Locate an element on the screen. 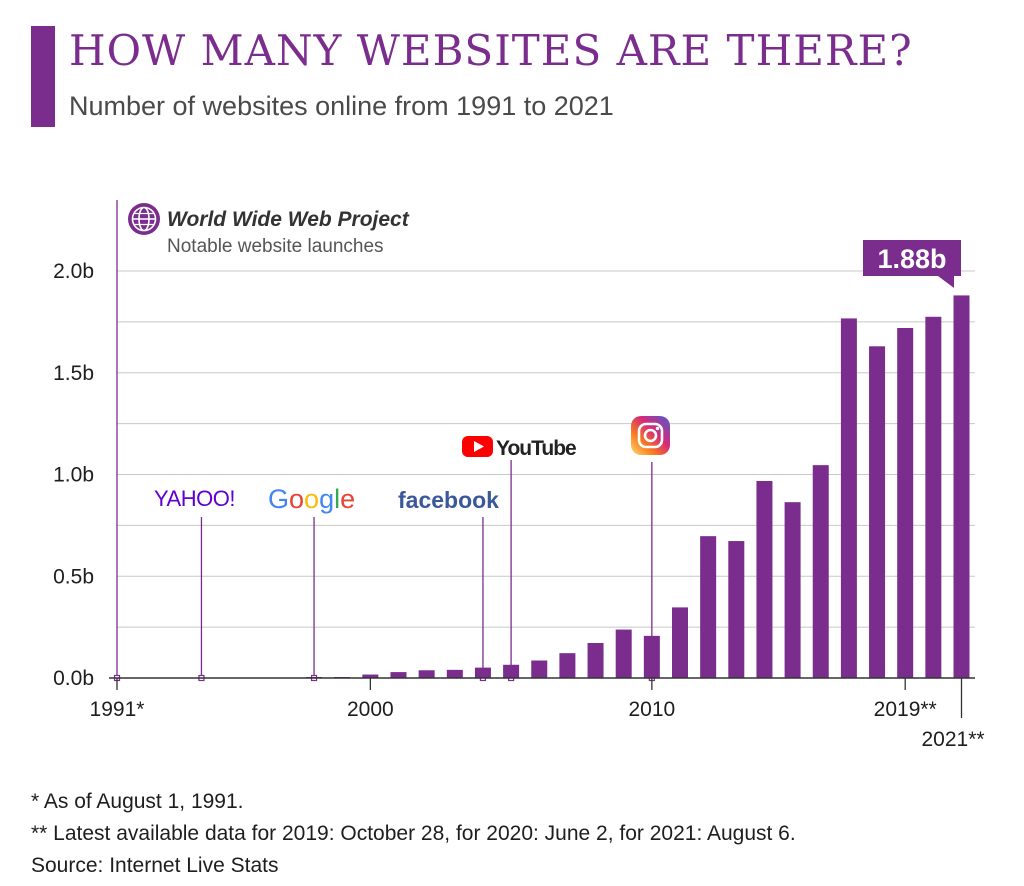 The width and height of the screenshot is (1024, 886). y-tick-label: 1.0b is located at coordinates (73, 475).